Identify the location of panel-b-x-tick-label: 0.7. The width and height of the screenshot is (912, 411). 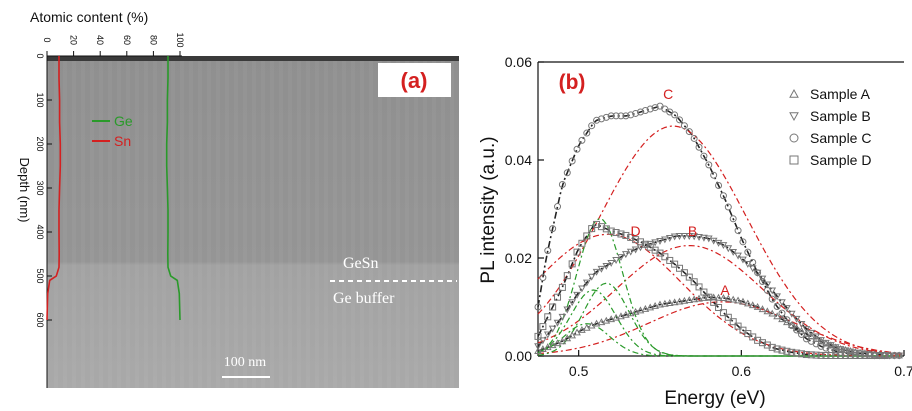
(903, 371).